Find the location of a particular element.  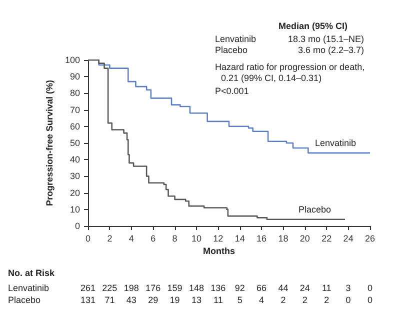

x-tick-label: 18 is located at coordinates (283, 239).